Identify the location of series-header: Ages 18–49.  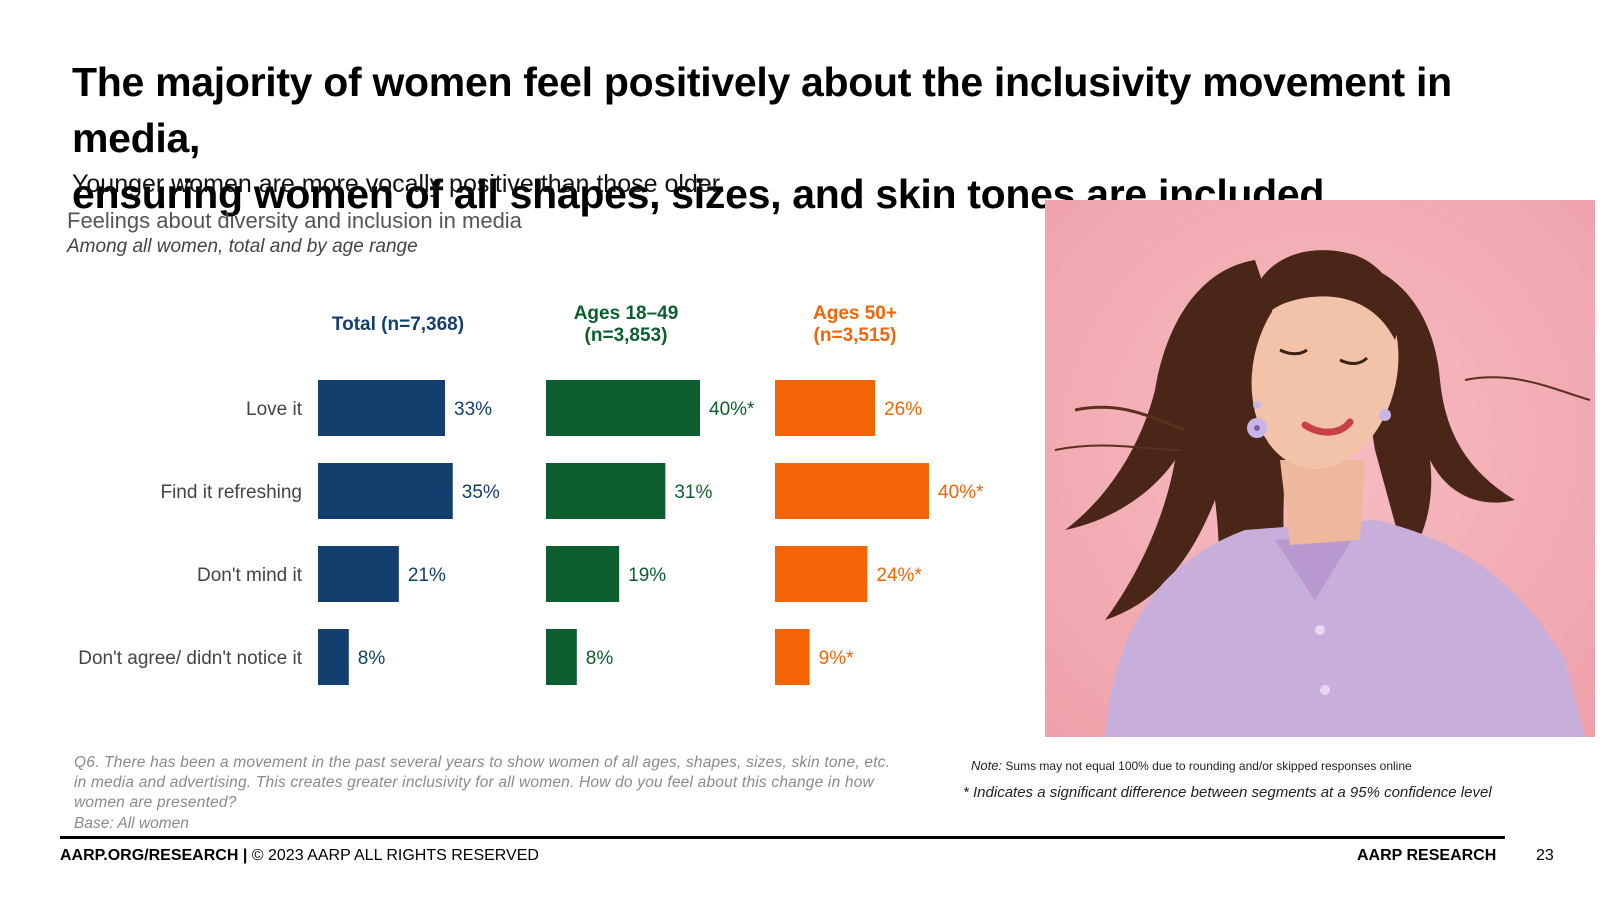
(626, 313).